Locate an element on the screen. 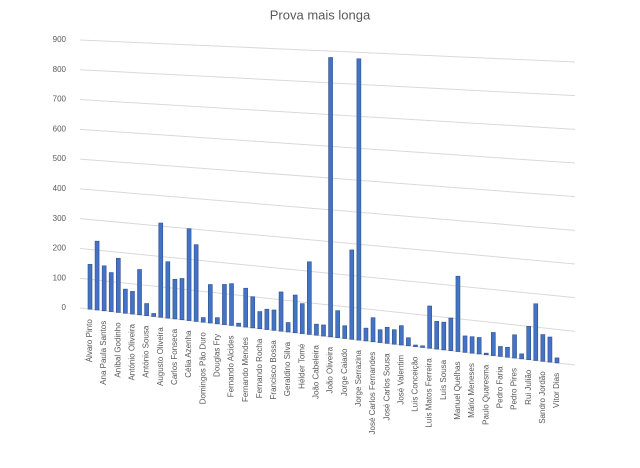 This screenshot has height=468, width=640. x-tick-label: José Valentim is located at coordinates (400, 380).